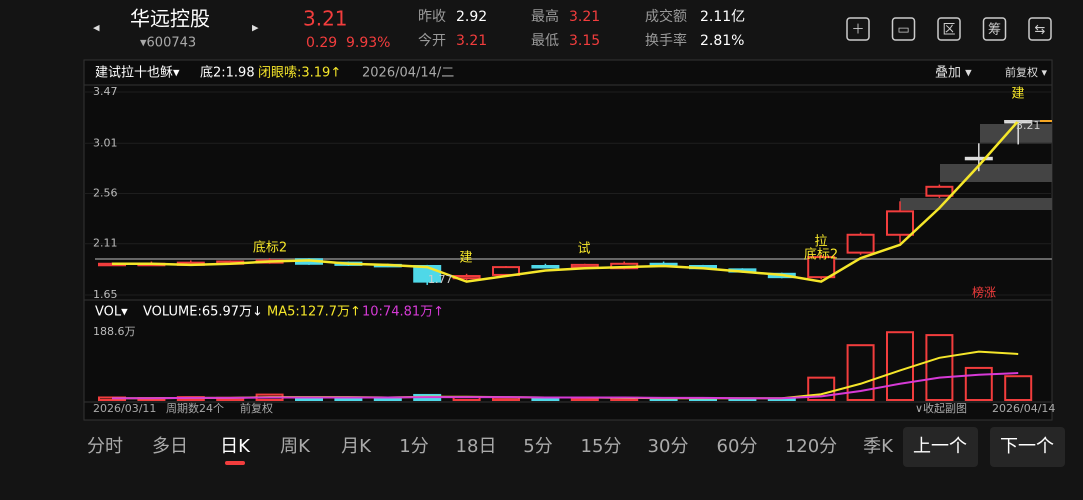 The width and height of the screenshot is (1083, 500). I want to click on ma10-label: 10:74.81万↑, so click(403, 312).